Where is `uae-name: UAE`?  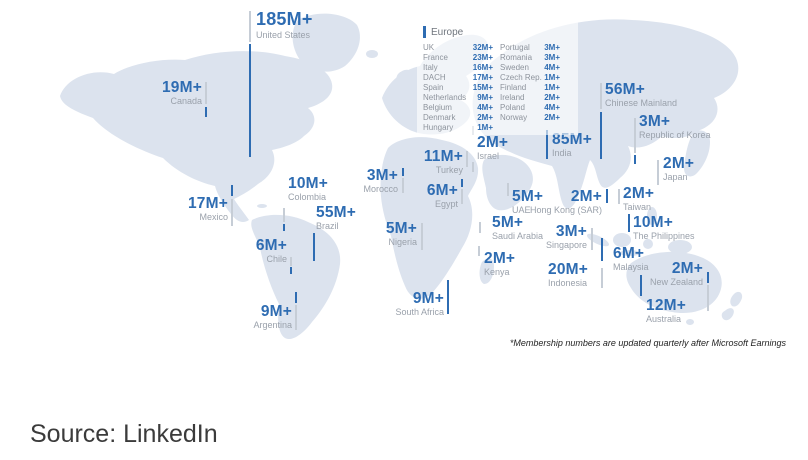
uae-name: UAE is located at coordinates (521, 210).